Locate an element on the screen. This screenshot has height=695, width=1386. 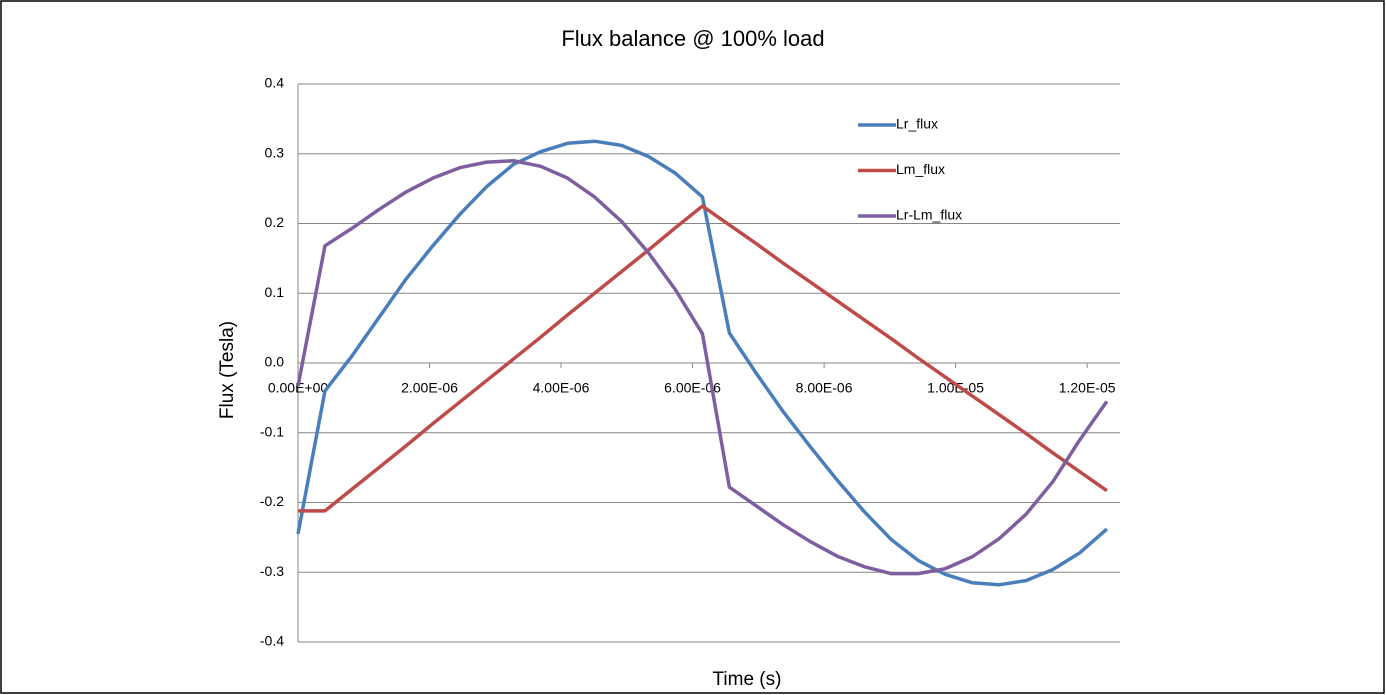
x-tick-label: 0.00E+00 is located at coordinates (298, 388).